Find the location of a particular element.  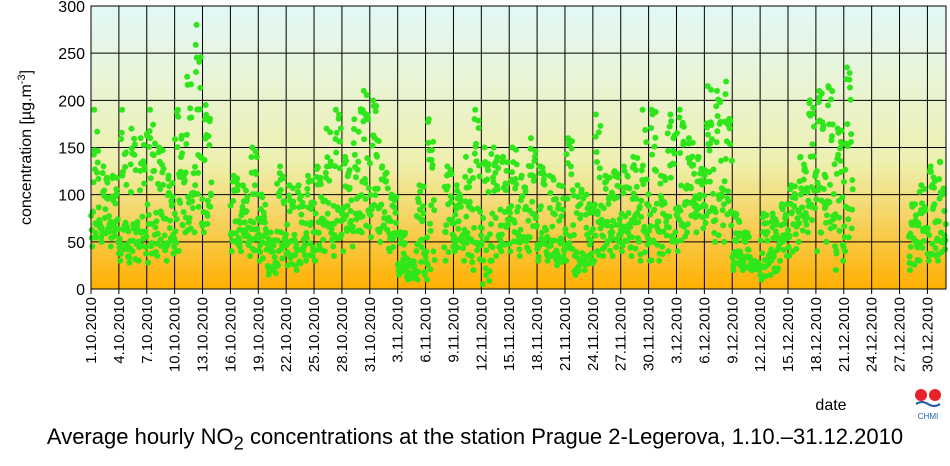

x-tick-label: 9.11.2010 is located at coordinates (453, 330).